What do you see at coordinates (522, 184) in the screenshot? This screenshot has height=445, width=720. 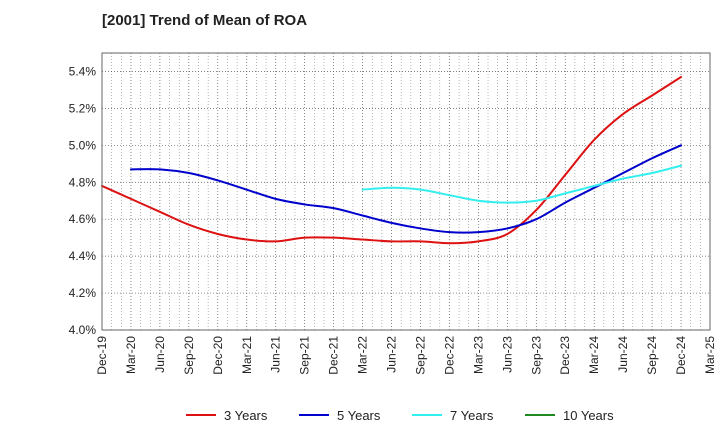 I see `series-line-7-years` at bounding box center [522, 184].